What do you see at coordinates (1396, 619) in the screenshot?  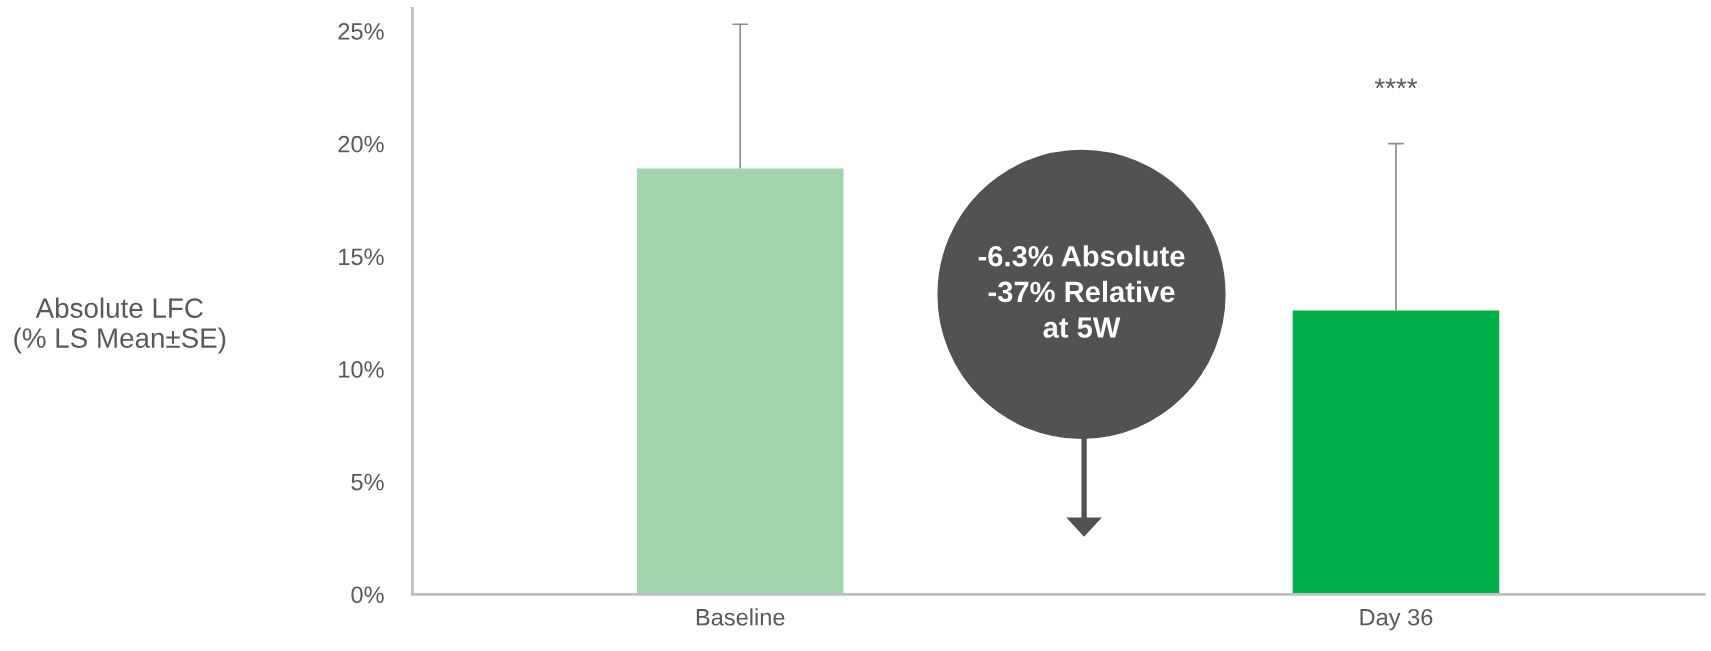 I see `x-tick-label: Day 36` at bounding box center [1396, 619].